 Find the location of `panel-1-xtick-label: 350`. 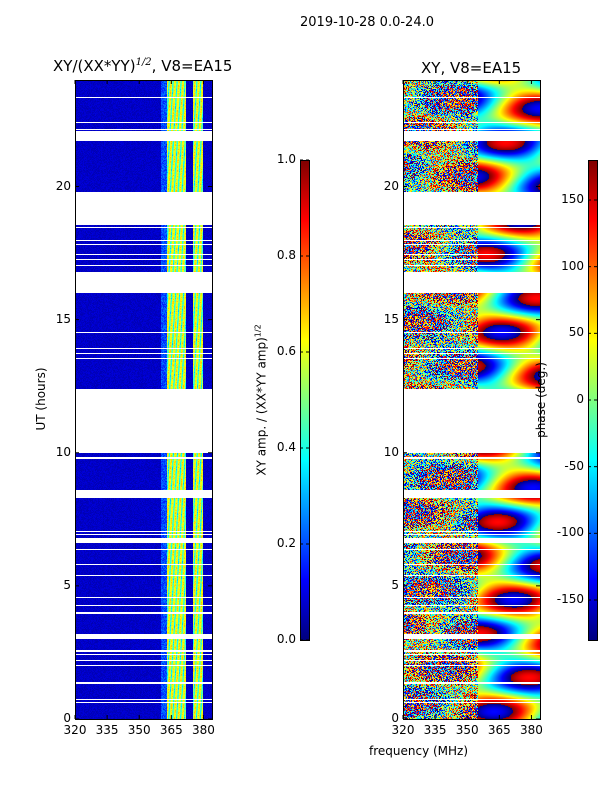

panel-1-xtick-label: 350 is located at coordinates (467, 730).